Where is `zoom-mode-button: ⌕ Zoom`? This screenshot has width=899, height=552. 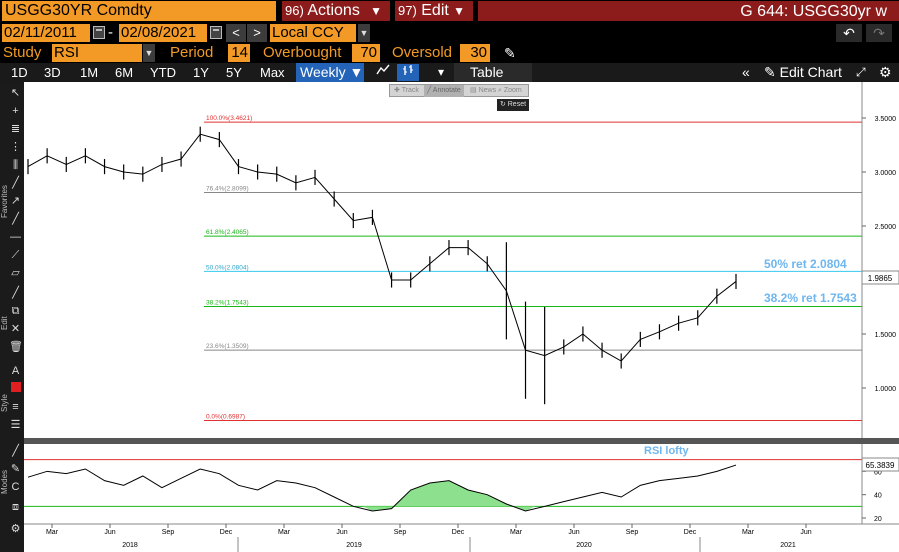 zoom-mode-button: ⌕ Zoom is located at coordinates (510, 90).